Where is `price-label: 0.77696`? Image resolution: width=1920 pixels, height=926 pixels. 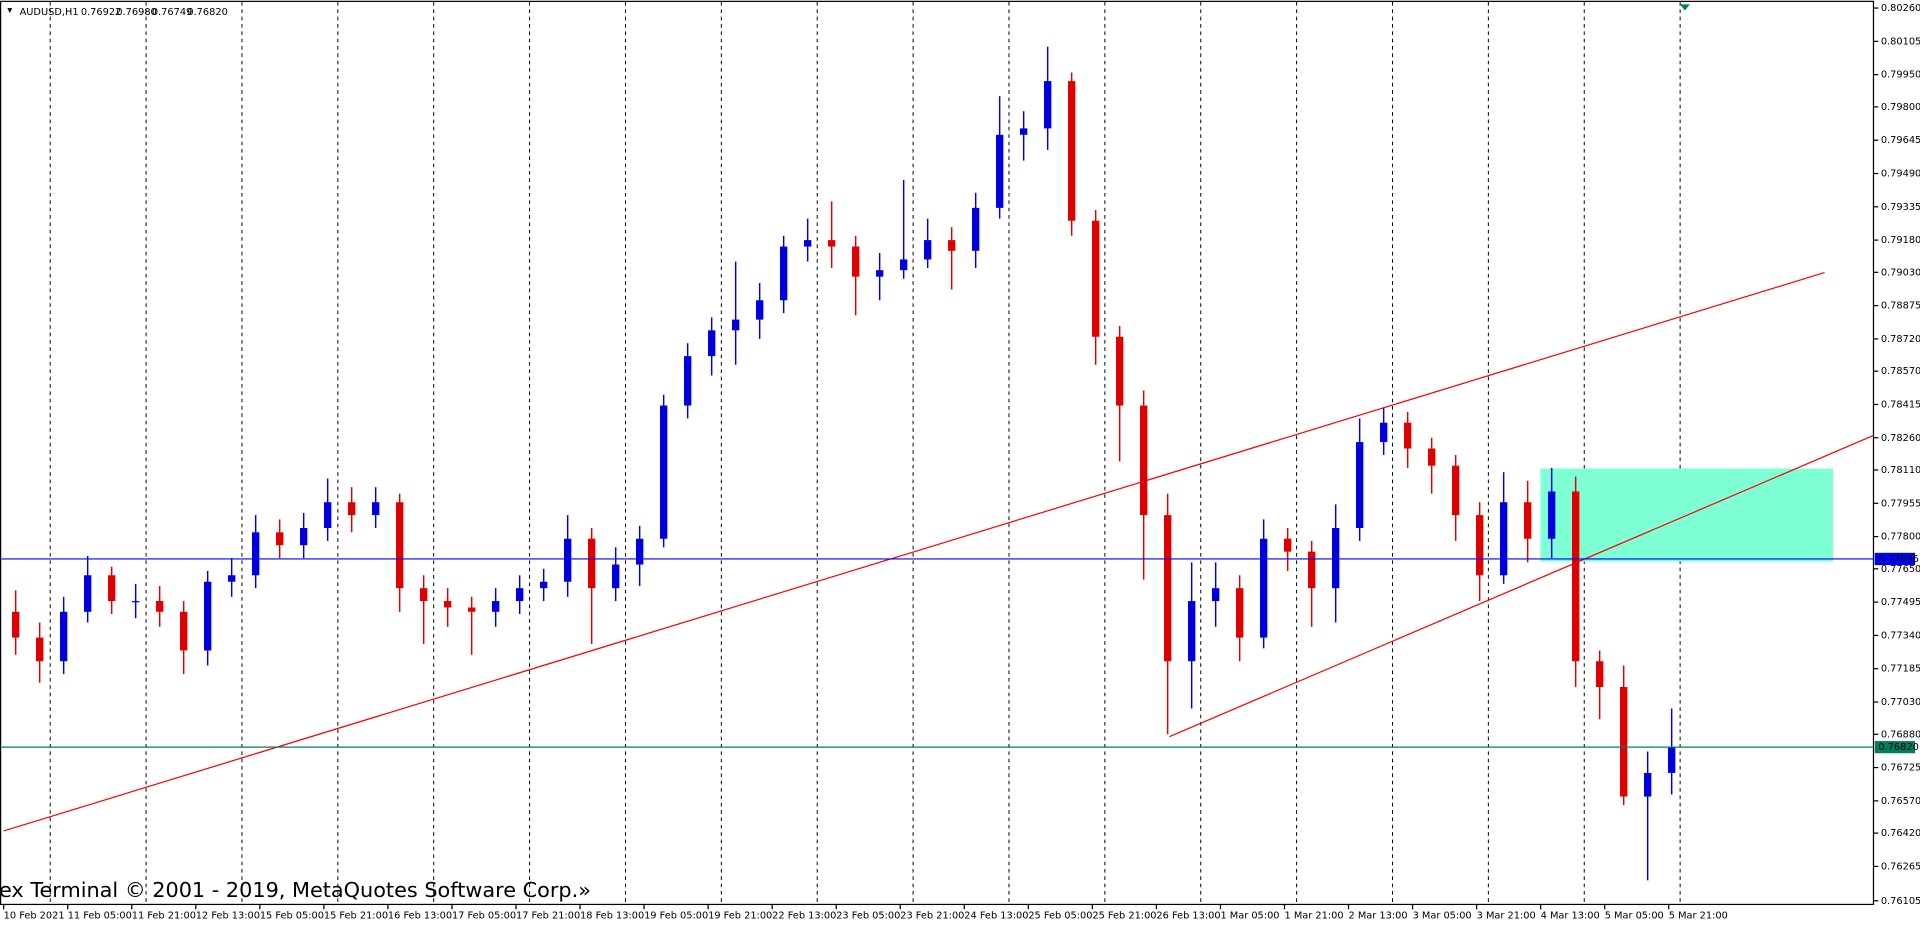 price-label: 0.77696 is located at coordinates (1898, 559).